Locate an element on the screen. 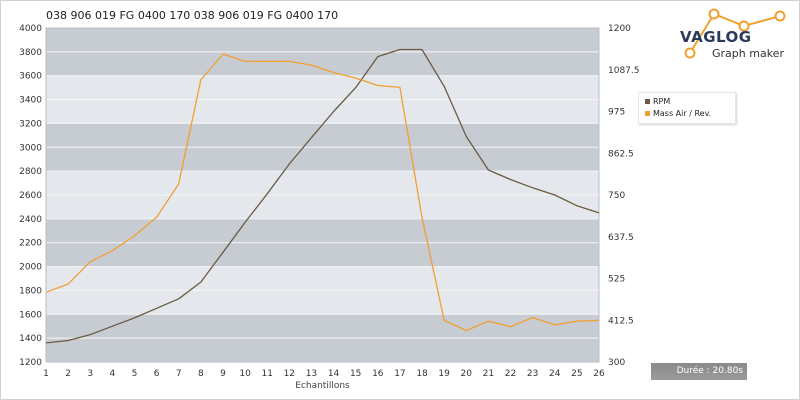 The width and height of the screenshot is (800, 400). y-left-tick-label: 3000 is located at coordinates (30, 148).